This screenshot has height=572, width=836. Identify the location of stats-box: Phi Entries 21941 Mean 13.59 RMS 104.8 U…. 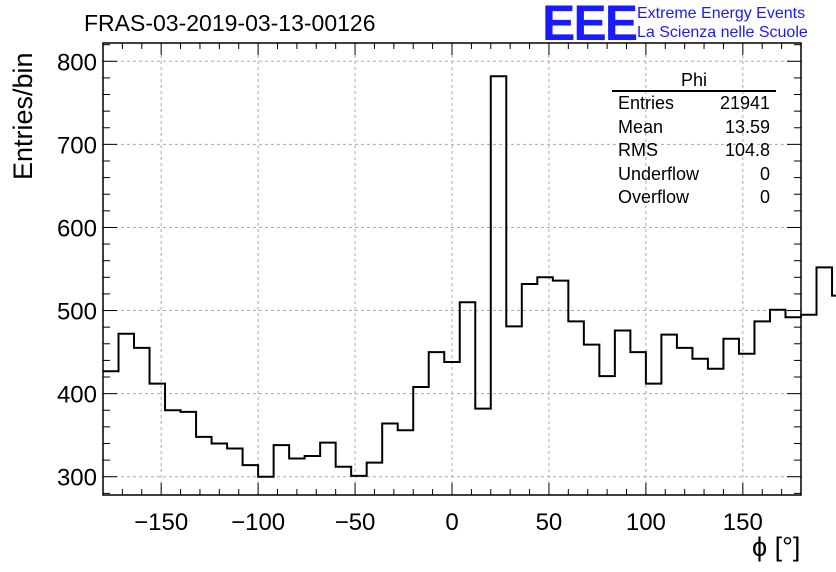
(694, 140).